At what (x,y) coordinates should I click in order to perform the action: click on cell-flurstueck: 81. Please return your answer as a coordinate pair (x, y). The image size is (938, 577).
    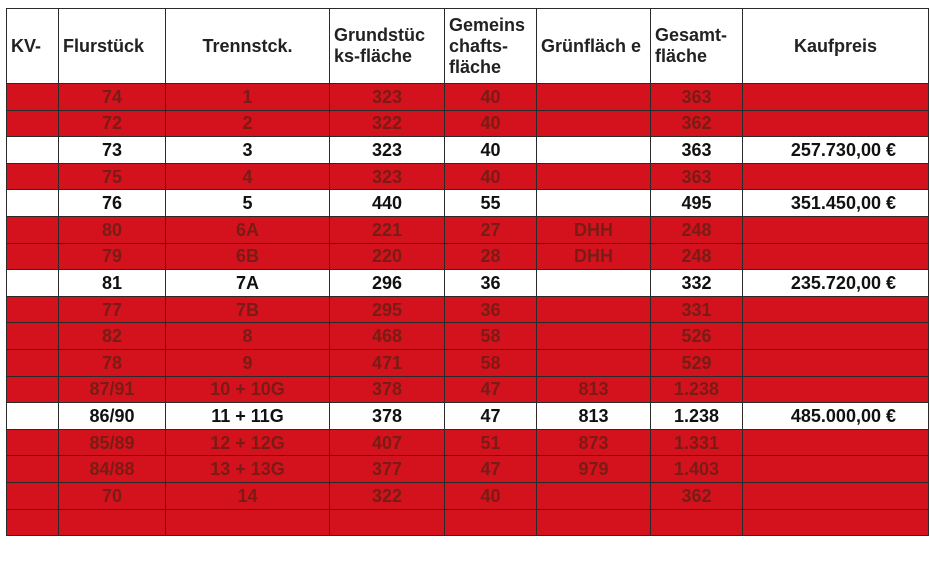
    Looking at the image, I should click on (112, 283).